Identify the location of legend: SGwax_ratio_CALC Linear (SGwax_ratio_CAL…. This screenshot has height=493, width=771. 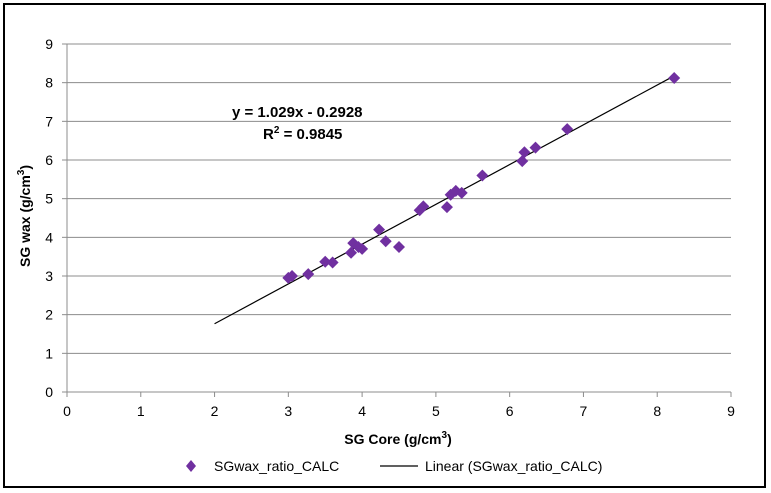
(394, 466).